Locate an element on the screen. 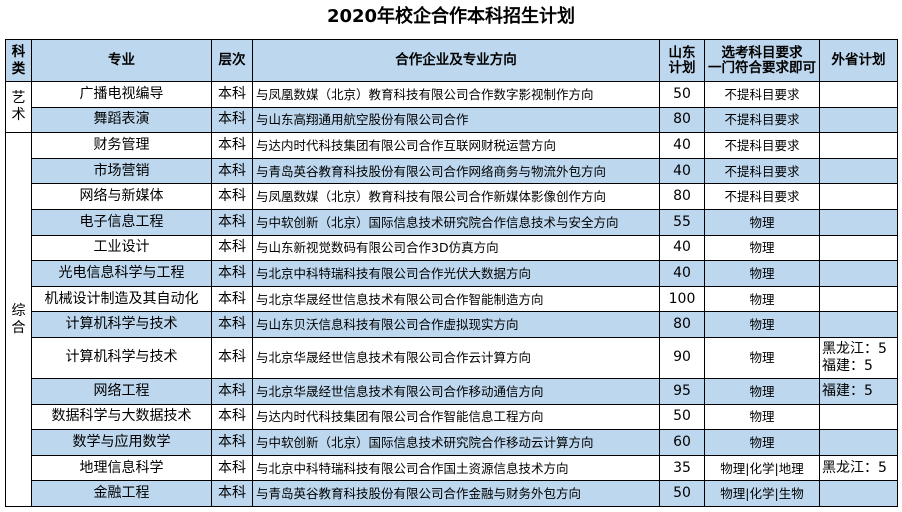  cooperation-cell: 与凤凰数媒（北京）教育科技有限公司合作数字影视制作方向 is located at coordinates (456, 94).